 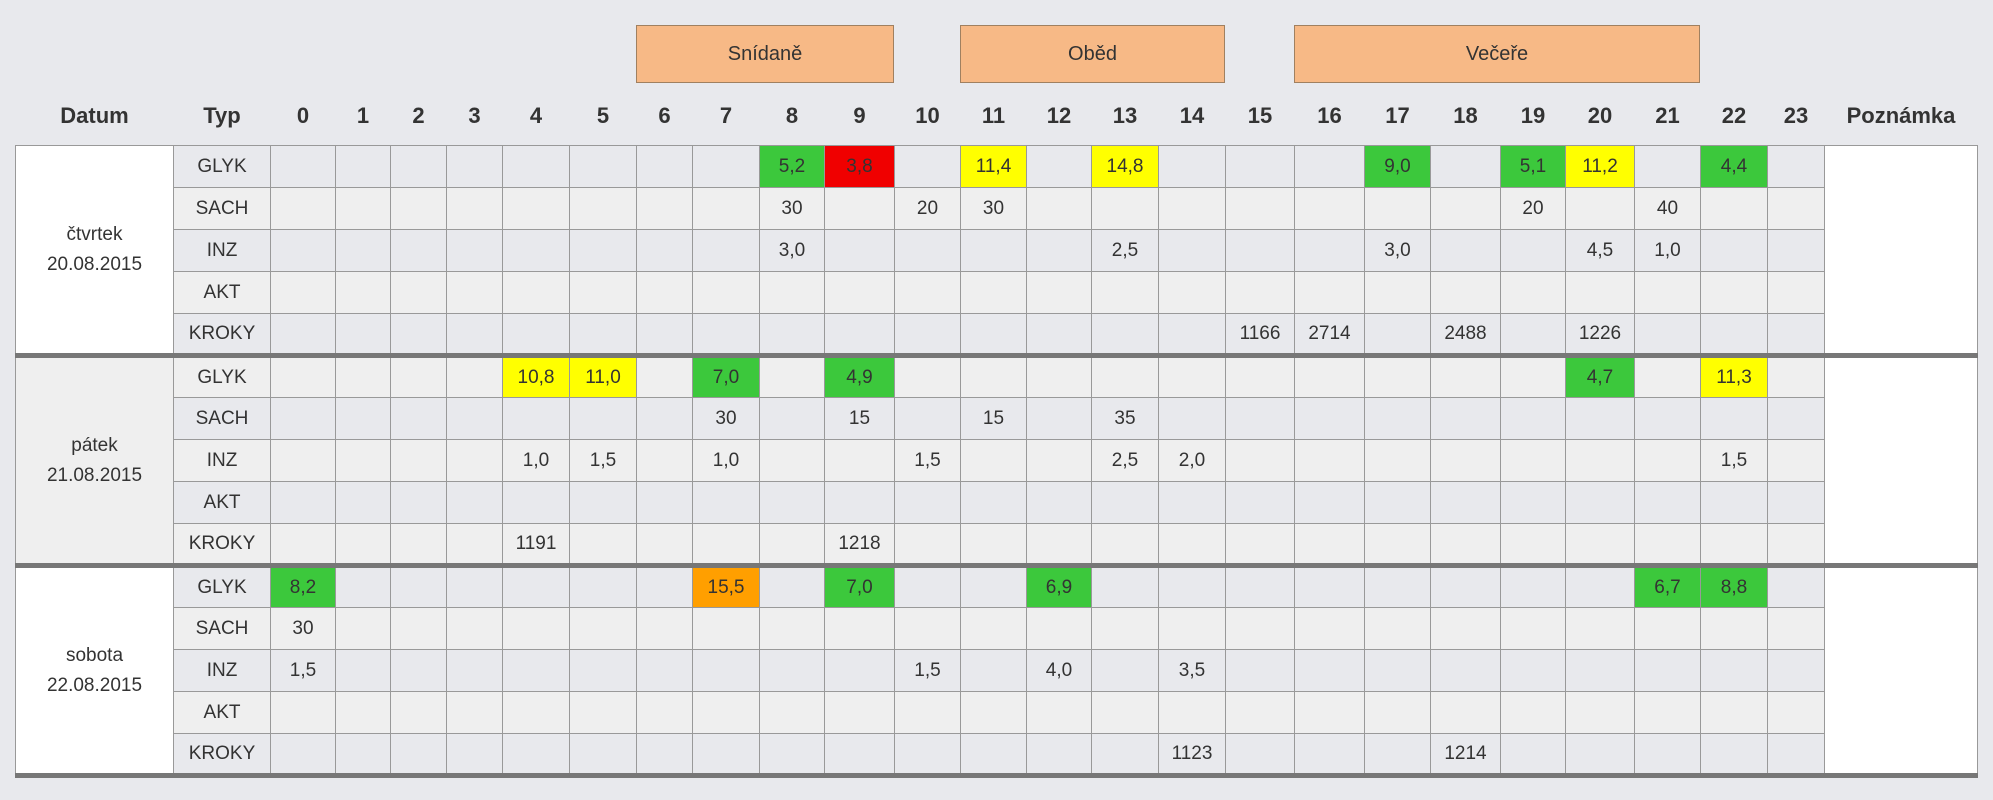 I want to click on value-cell: 9,0, so click(x=1397, y=166).